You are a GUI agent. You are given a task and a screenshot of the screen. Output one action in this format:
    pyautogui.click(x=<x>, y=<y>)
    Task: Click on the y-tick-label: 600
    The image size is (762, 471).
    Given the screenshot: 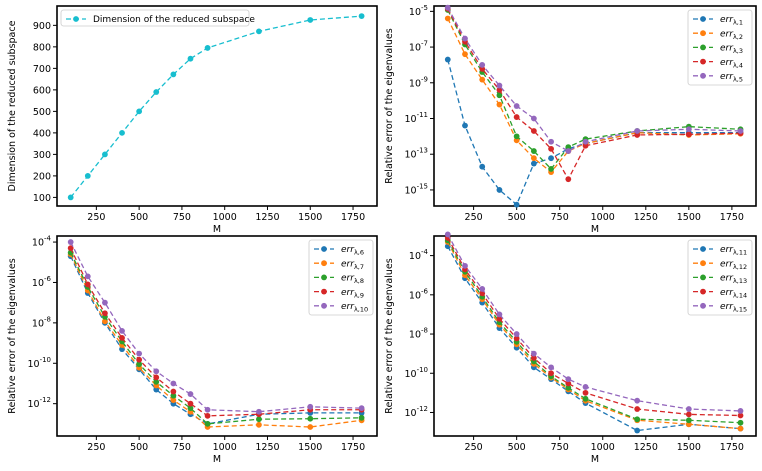 What is the action you would take?
    pyautogui.click(x=42, y=90)
    